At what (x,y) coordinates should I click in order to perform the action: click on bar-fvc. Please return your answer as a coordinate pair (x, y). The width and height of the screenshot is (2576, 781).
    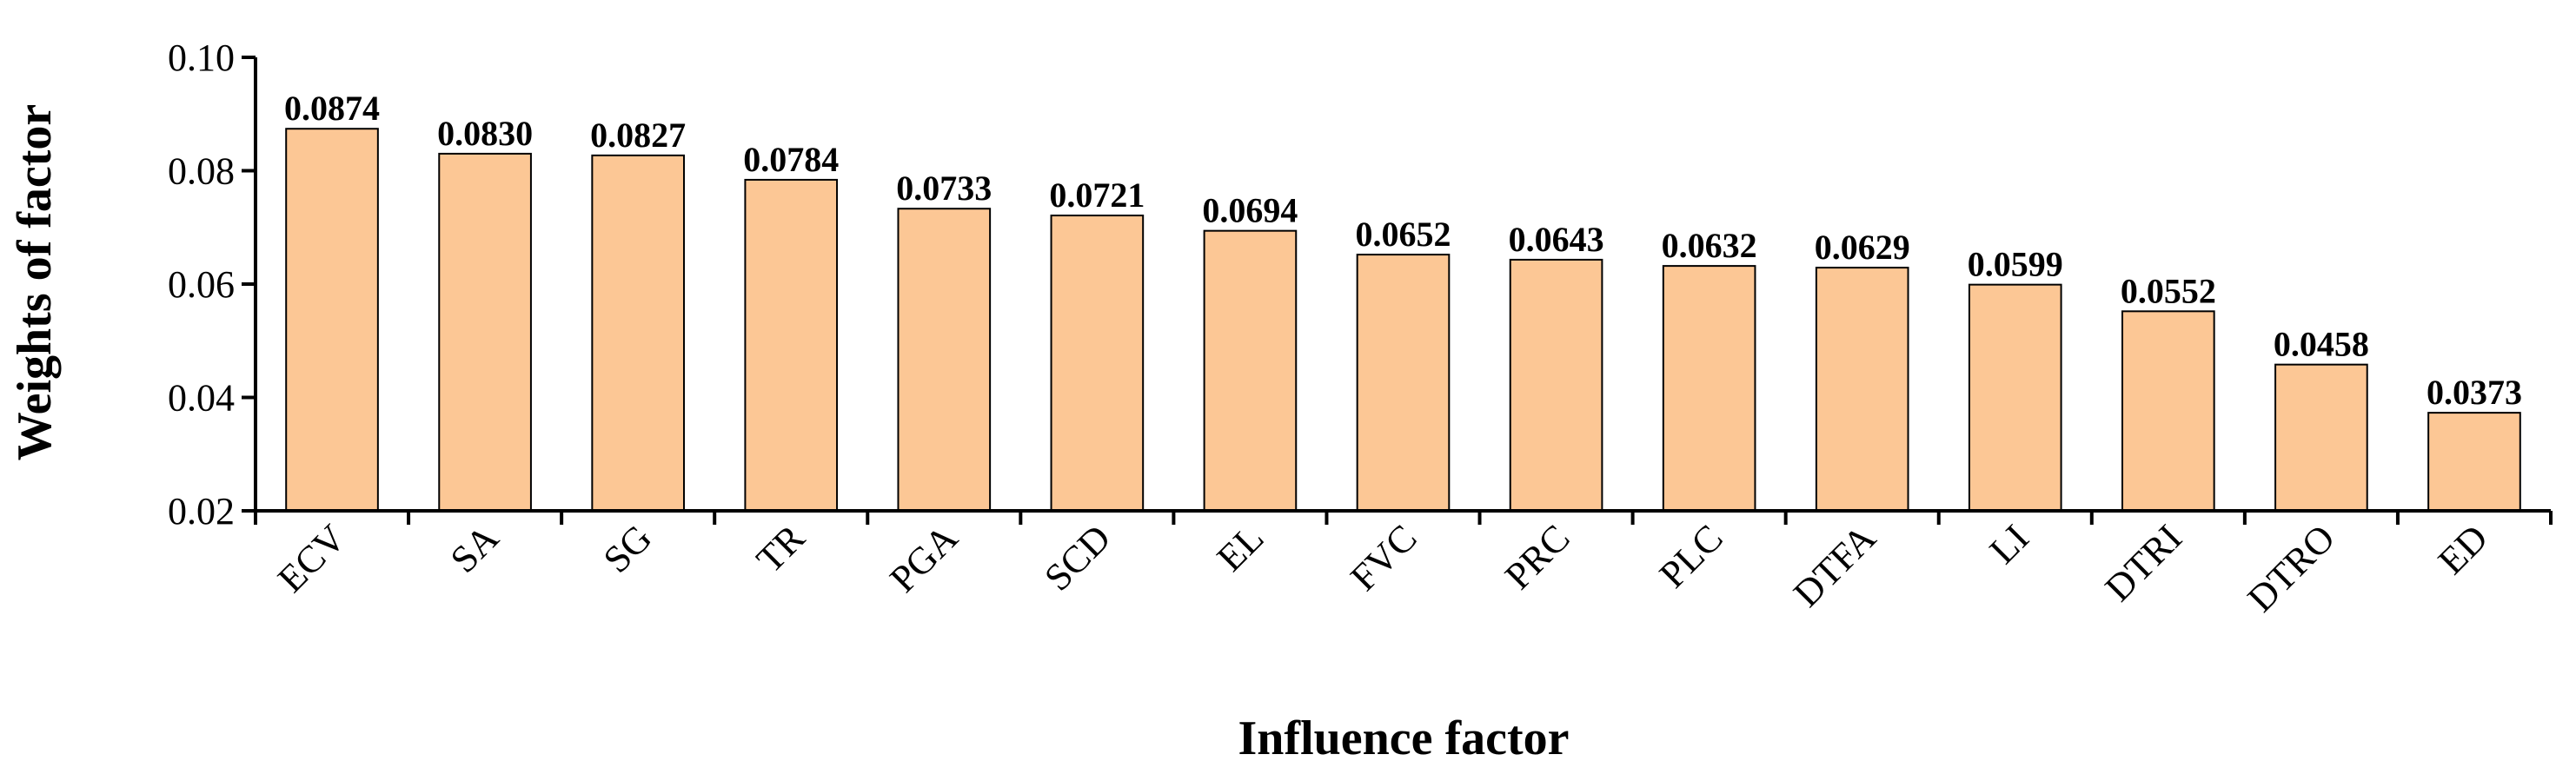
    Looking at the image, I should click on (1403, 383).